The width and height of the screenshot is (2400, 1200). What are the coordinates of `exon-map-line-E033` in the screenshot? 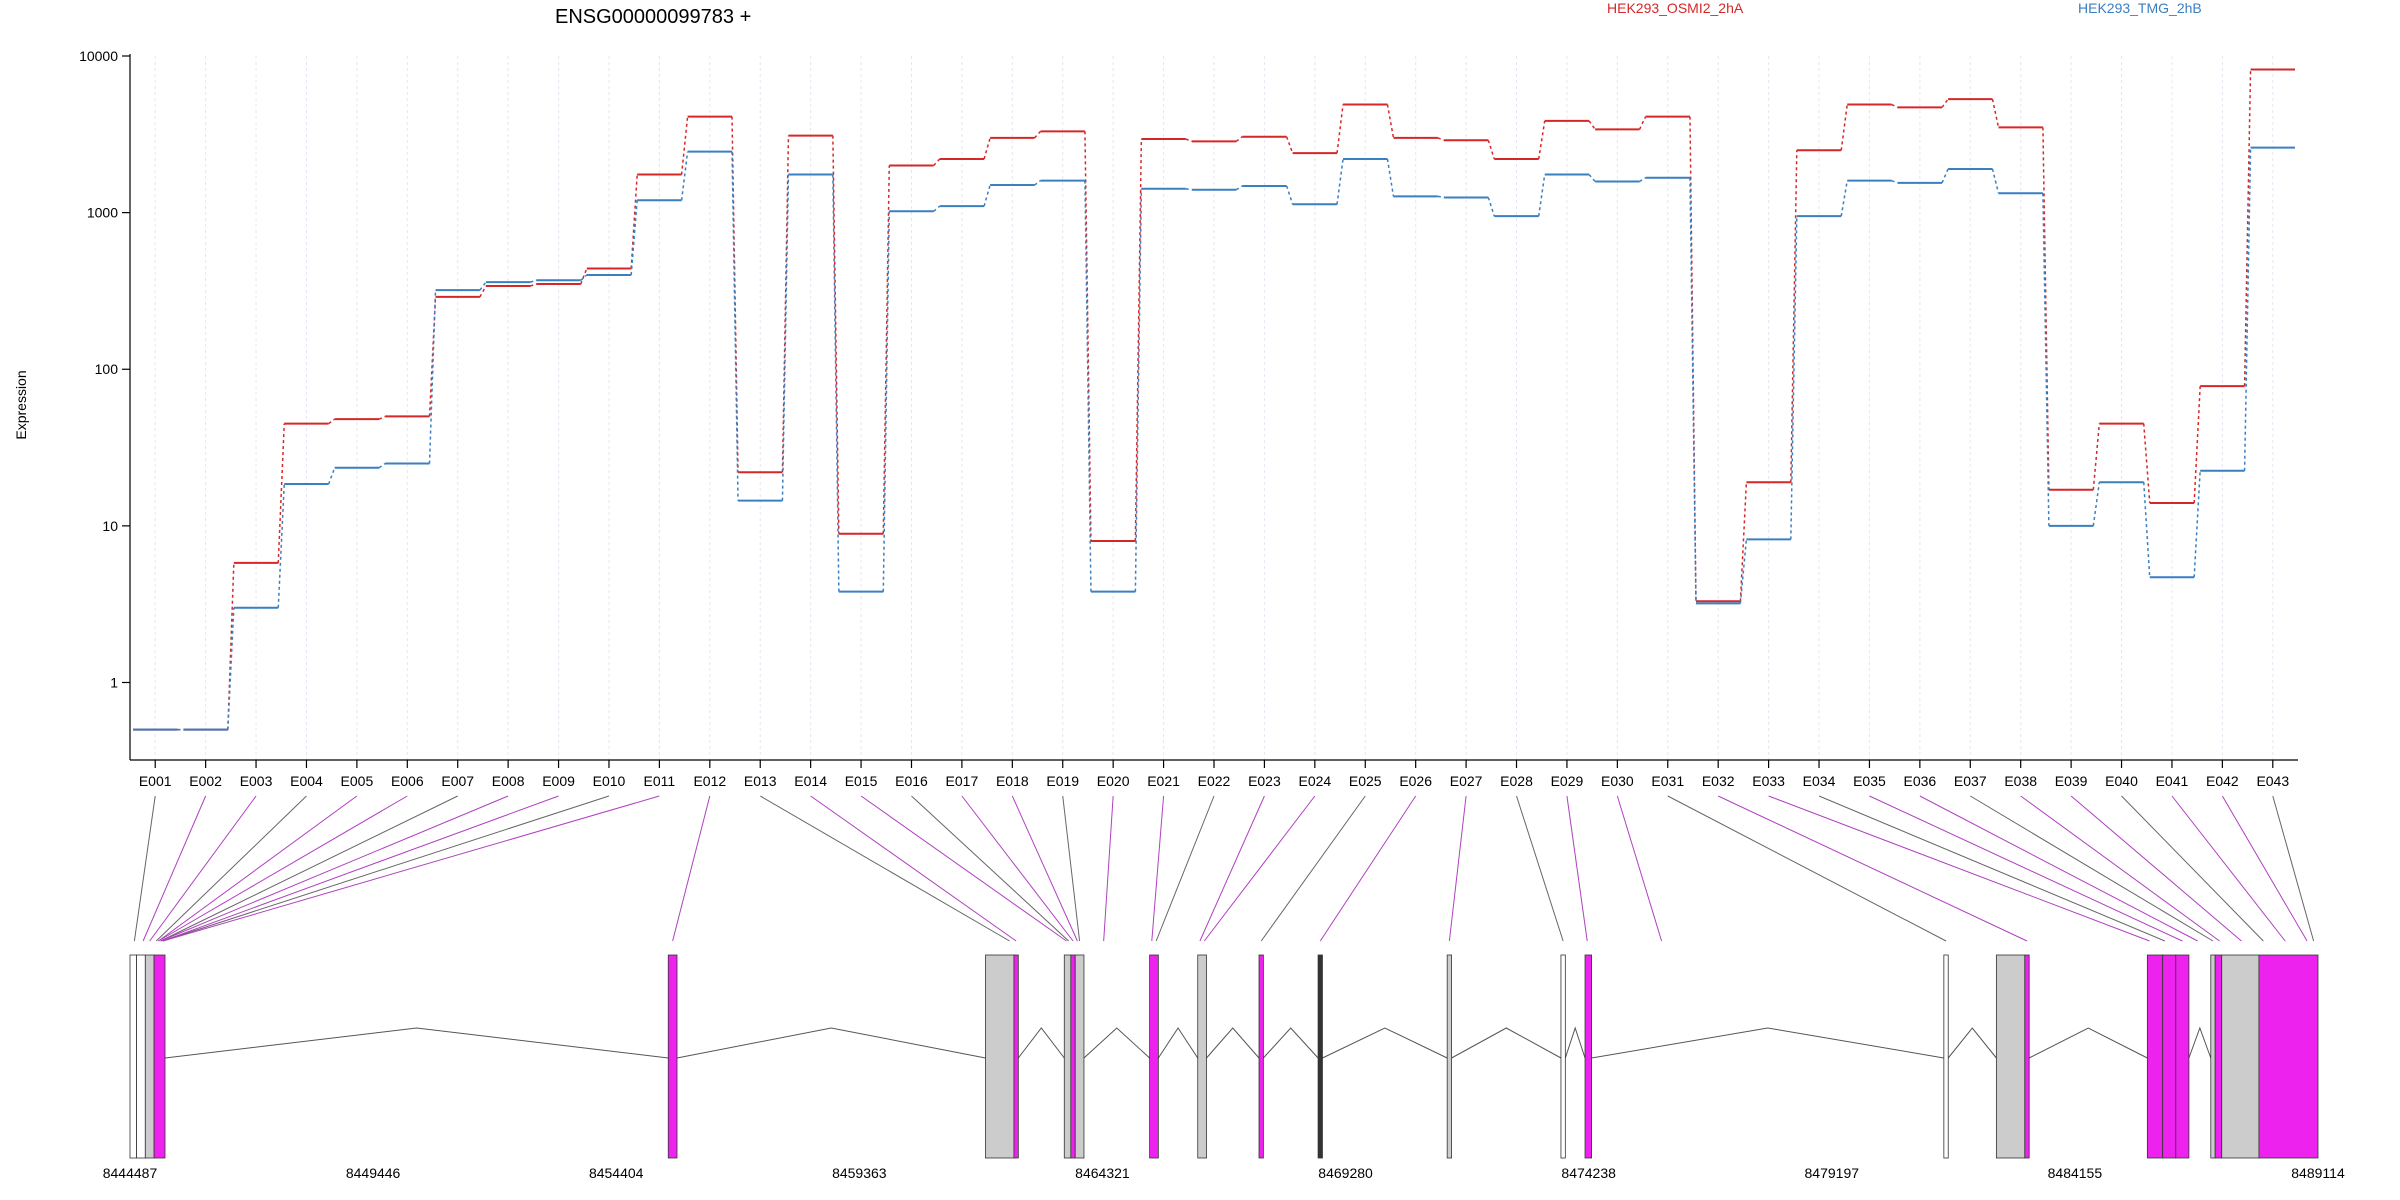 It's located at (1959, 868).